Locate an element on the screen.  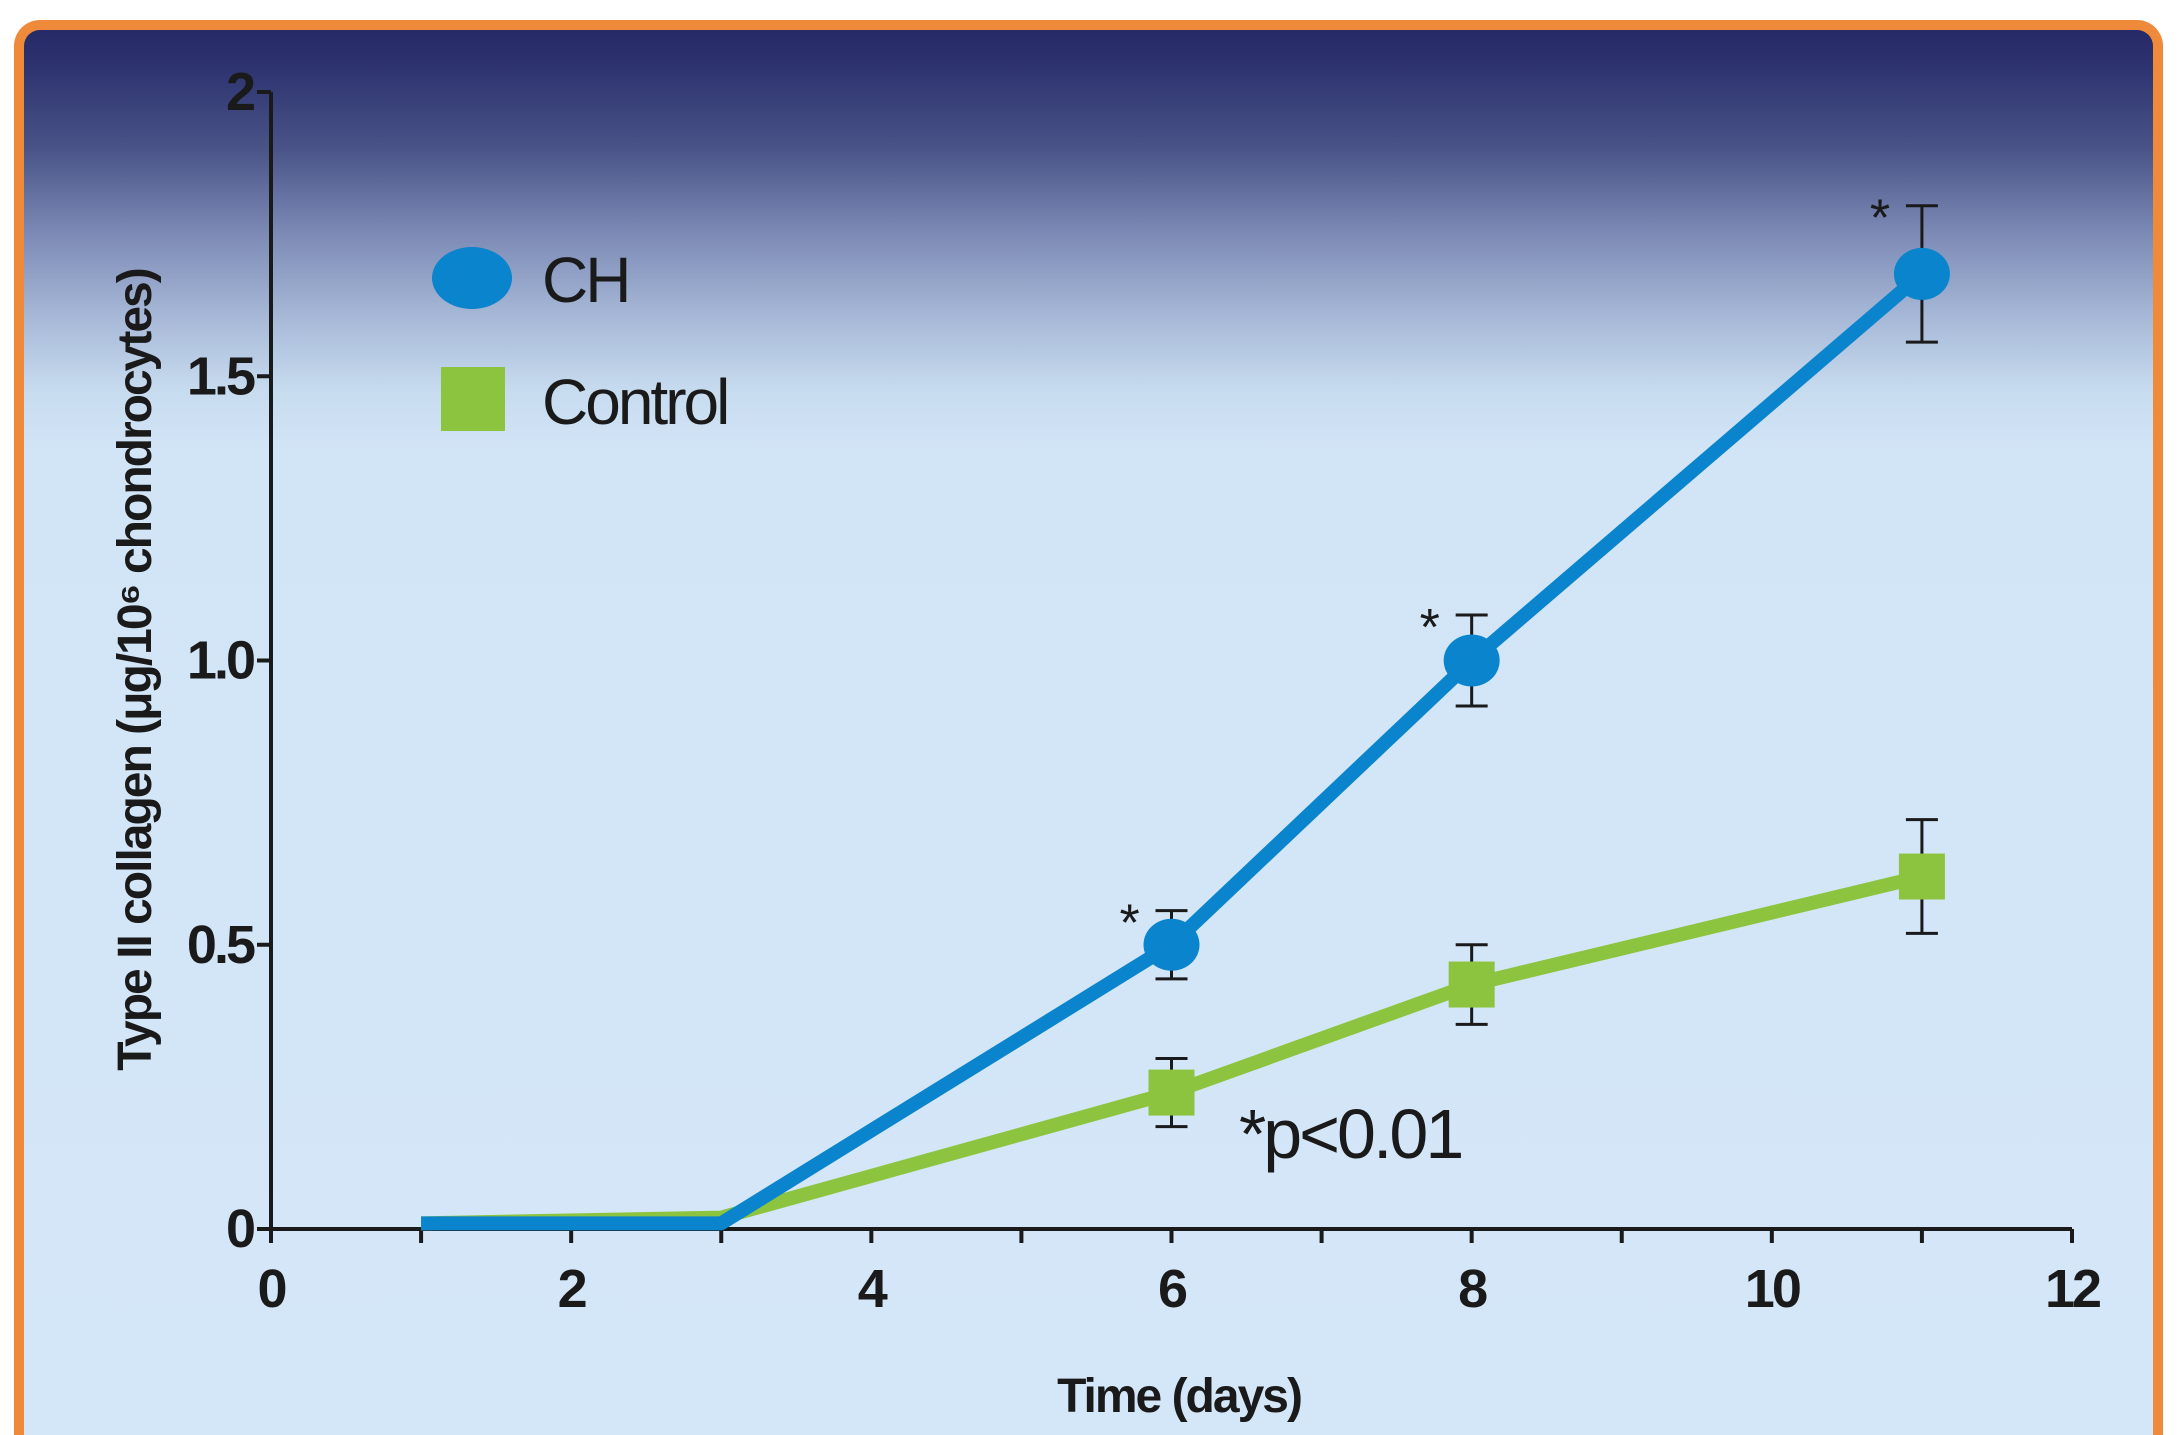
x-tick-label: 4 is located at coordinates (873, 1289).